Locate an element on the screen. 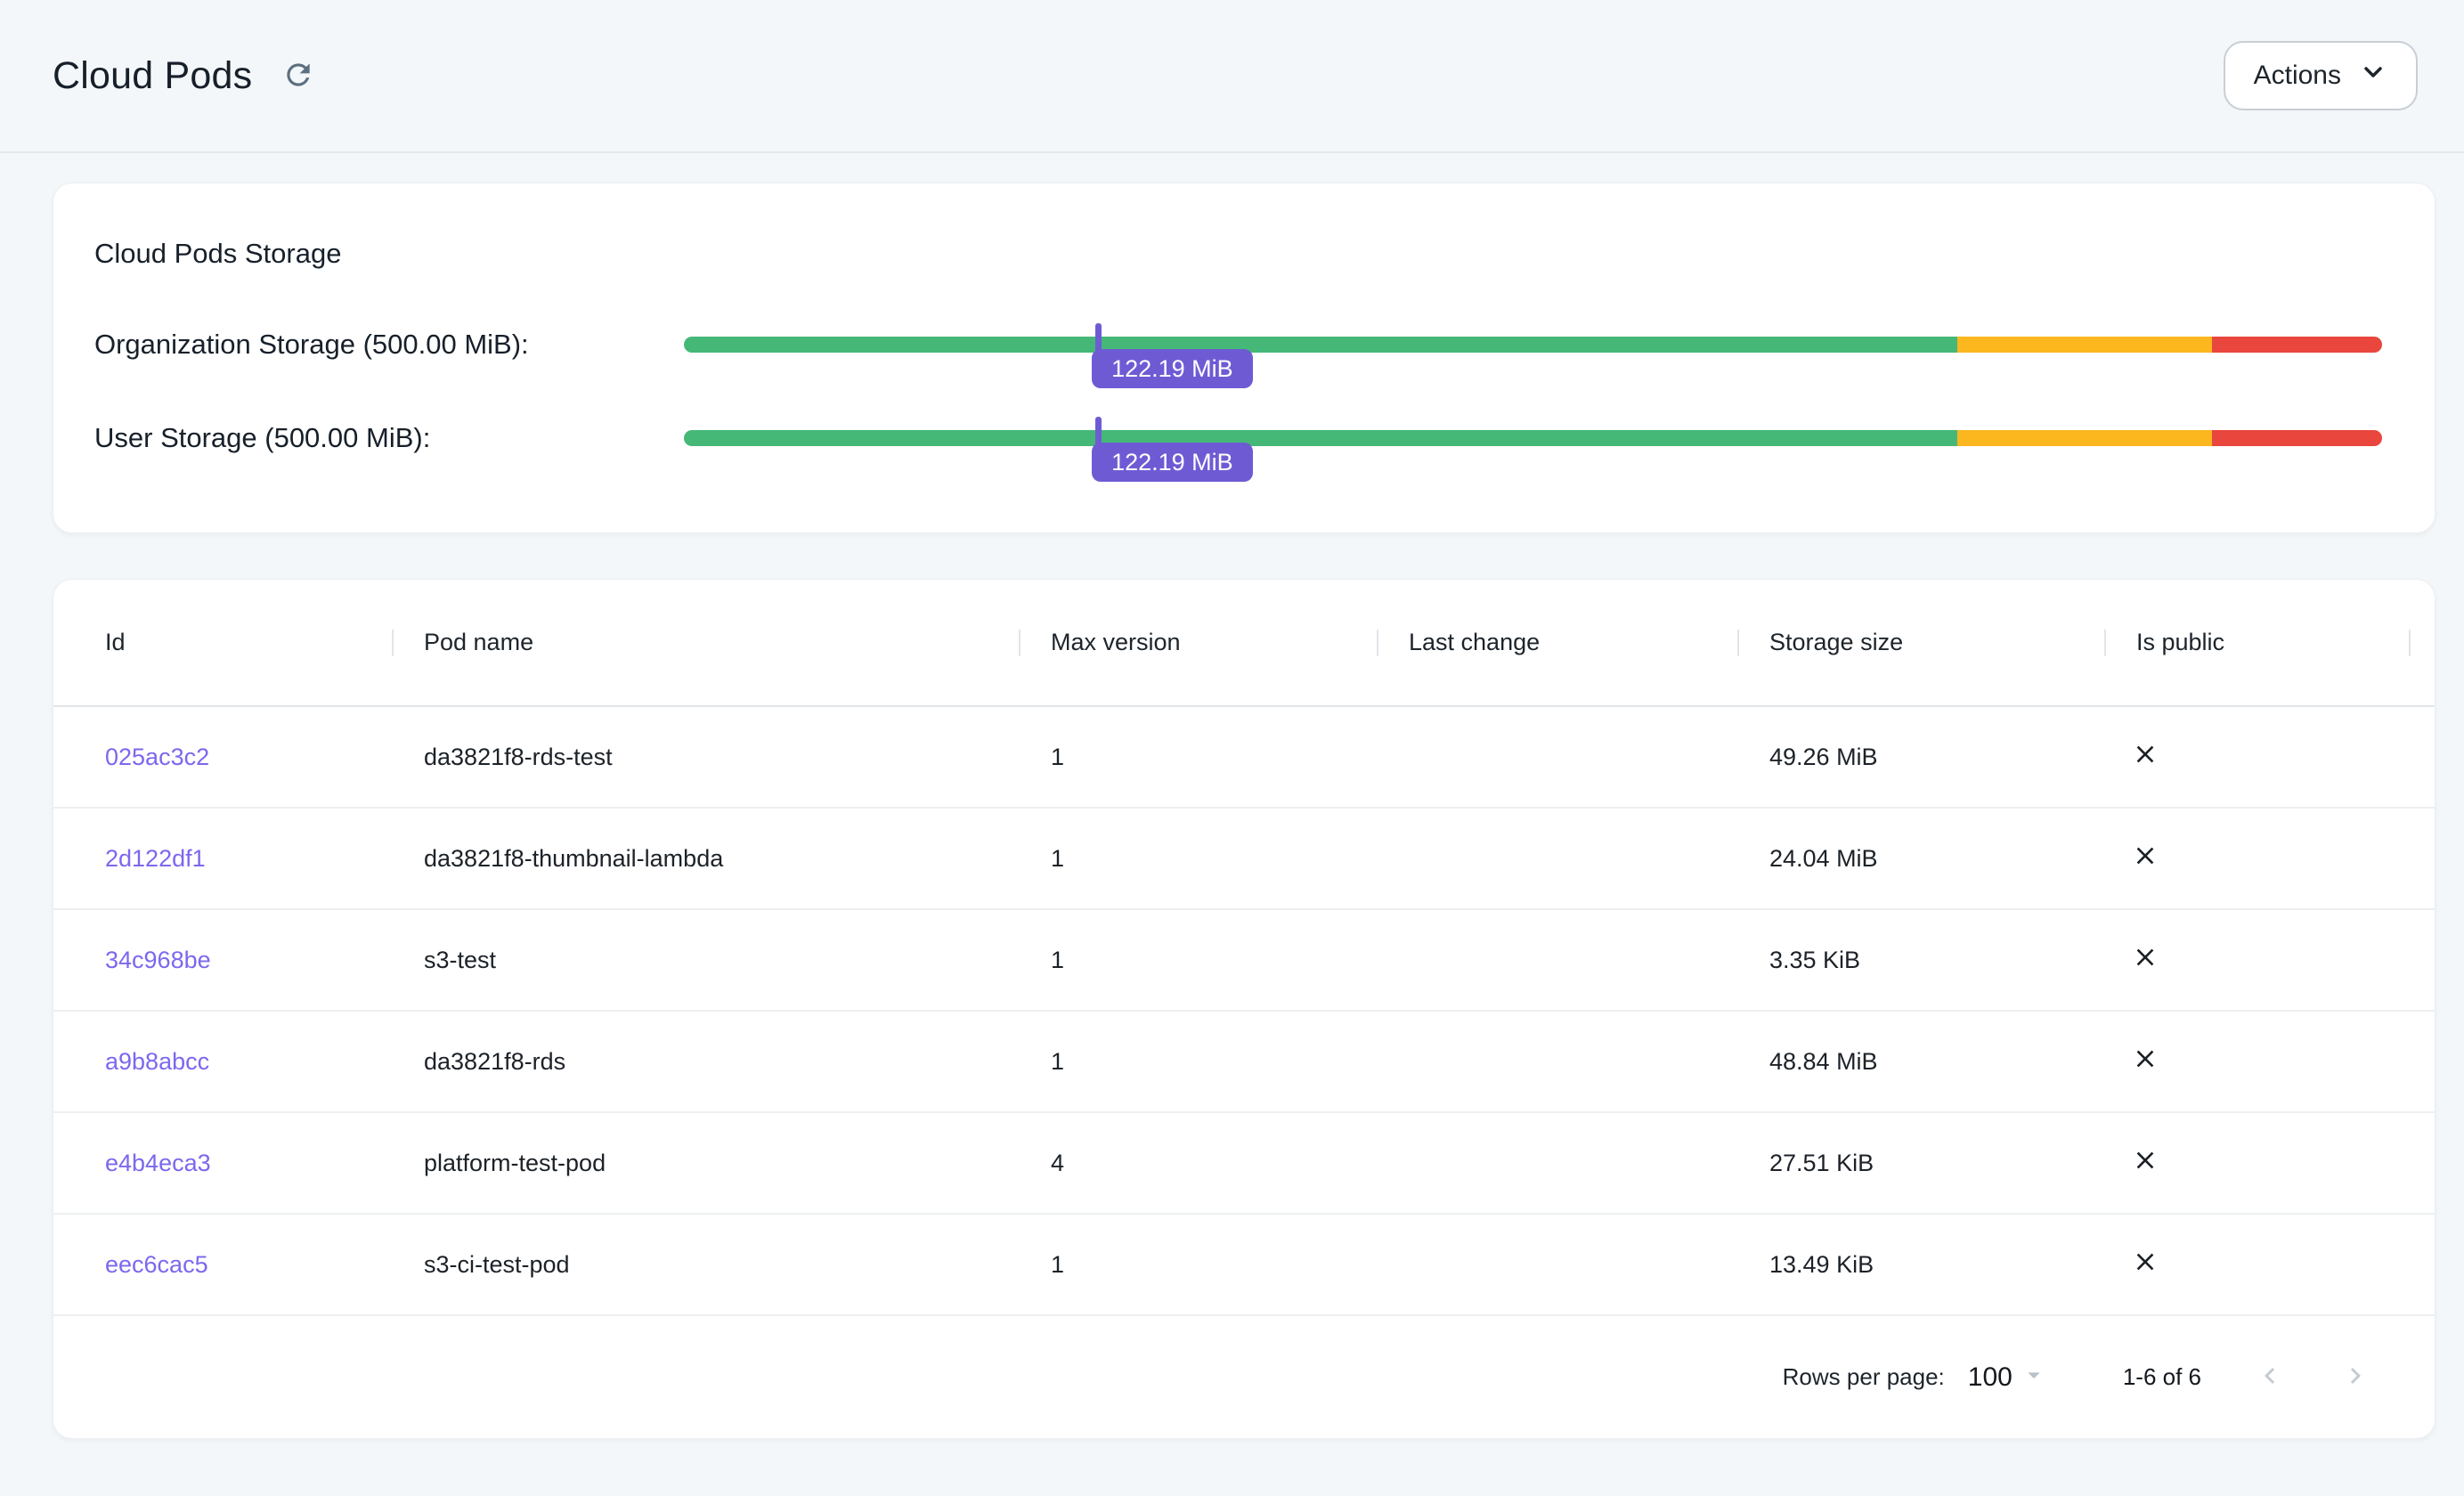 The height and width of the screenshot is (1496, 2464). chevron-right-icon is located at coordinates (2355, 1377).